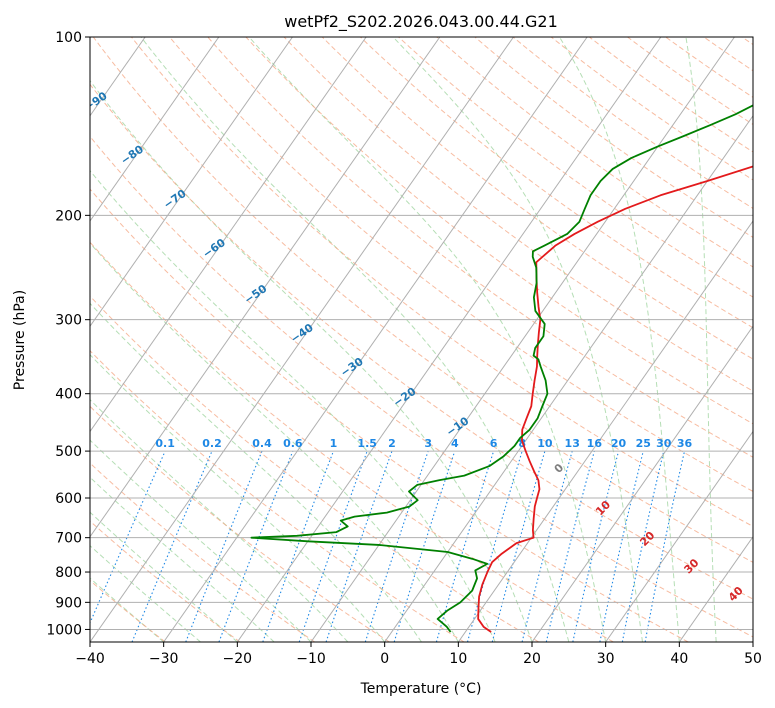 The image size is (775, 708). What do you see at coordinates (643, 443) in the screenshot?
I see `mixing-ratio-label: 25` at bounding box center [643, 443].